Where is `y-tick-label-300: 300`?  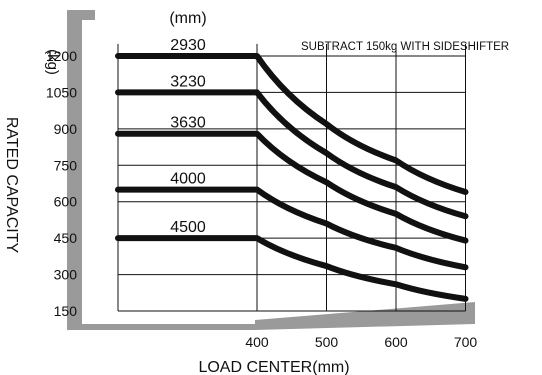
y-tick-label-300: 300 is located at coordinates (66, 275).